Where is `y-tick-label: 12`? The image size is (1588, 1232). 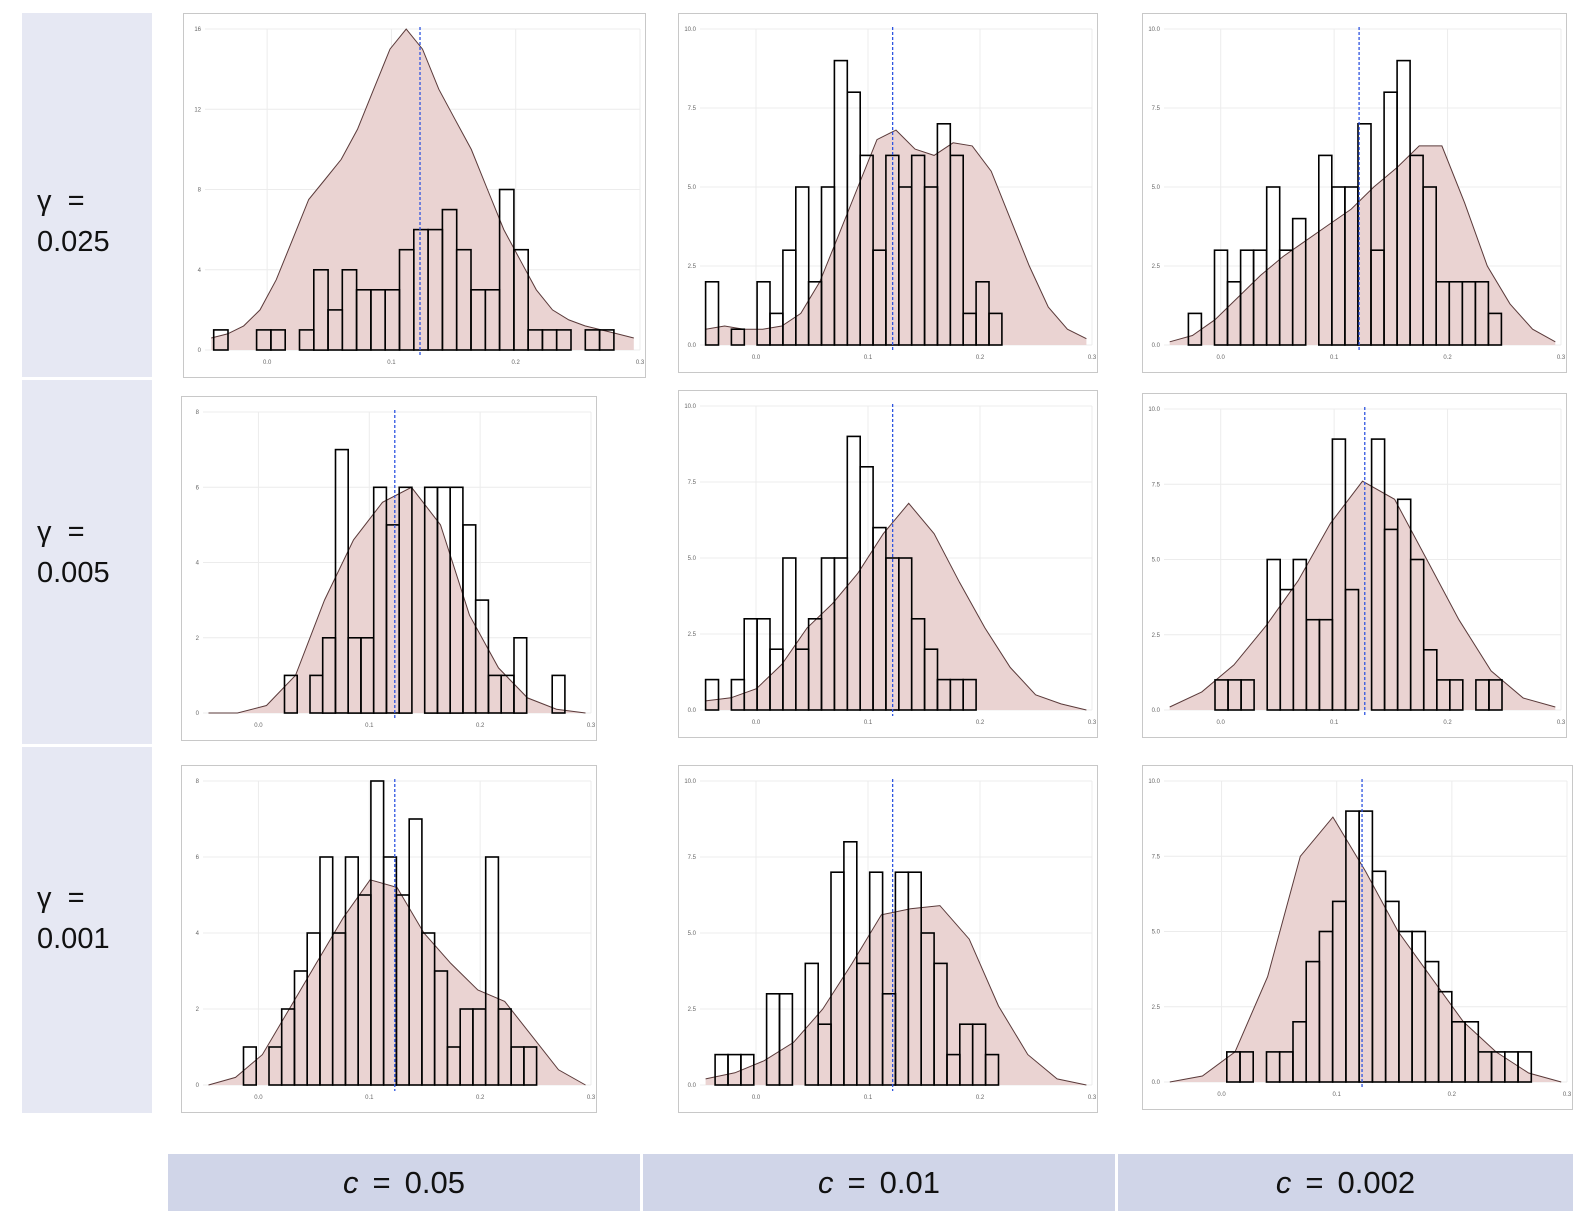
y-tick-label: 12 is located at coordinates (197, 110).